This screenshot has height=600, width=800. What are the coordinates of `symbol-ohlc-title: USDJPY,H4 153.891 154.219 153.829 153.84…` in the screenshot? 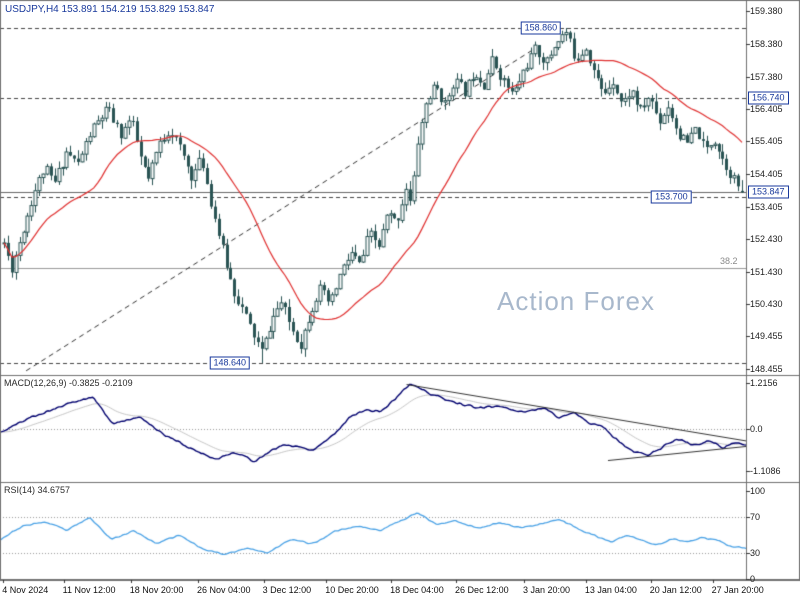 It's located at (110, 9).